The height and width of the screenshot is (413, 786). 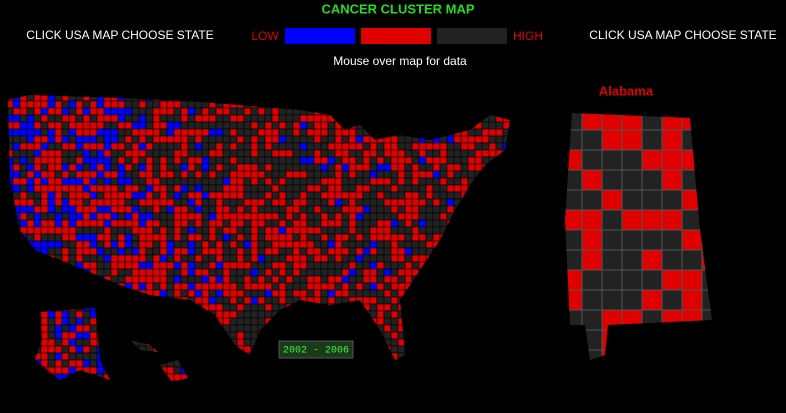 I want to click on legend-swatch, so click(x=320, y=36).